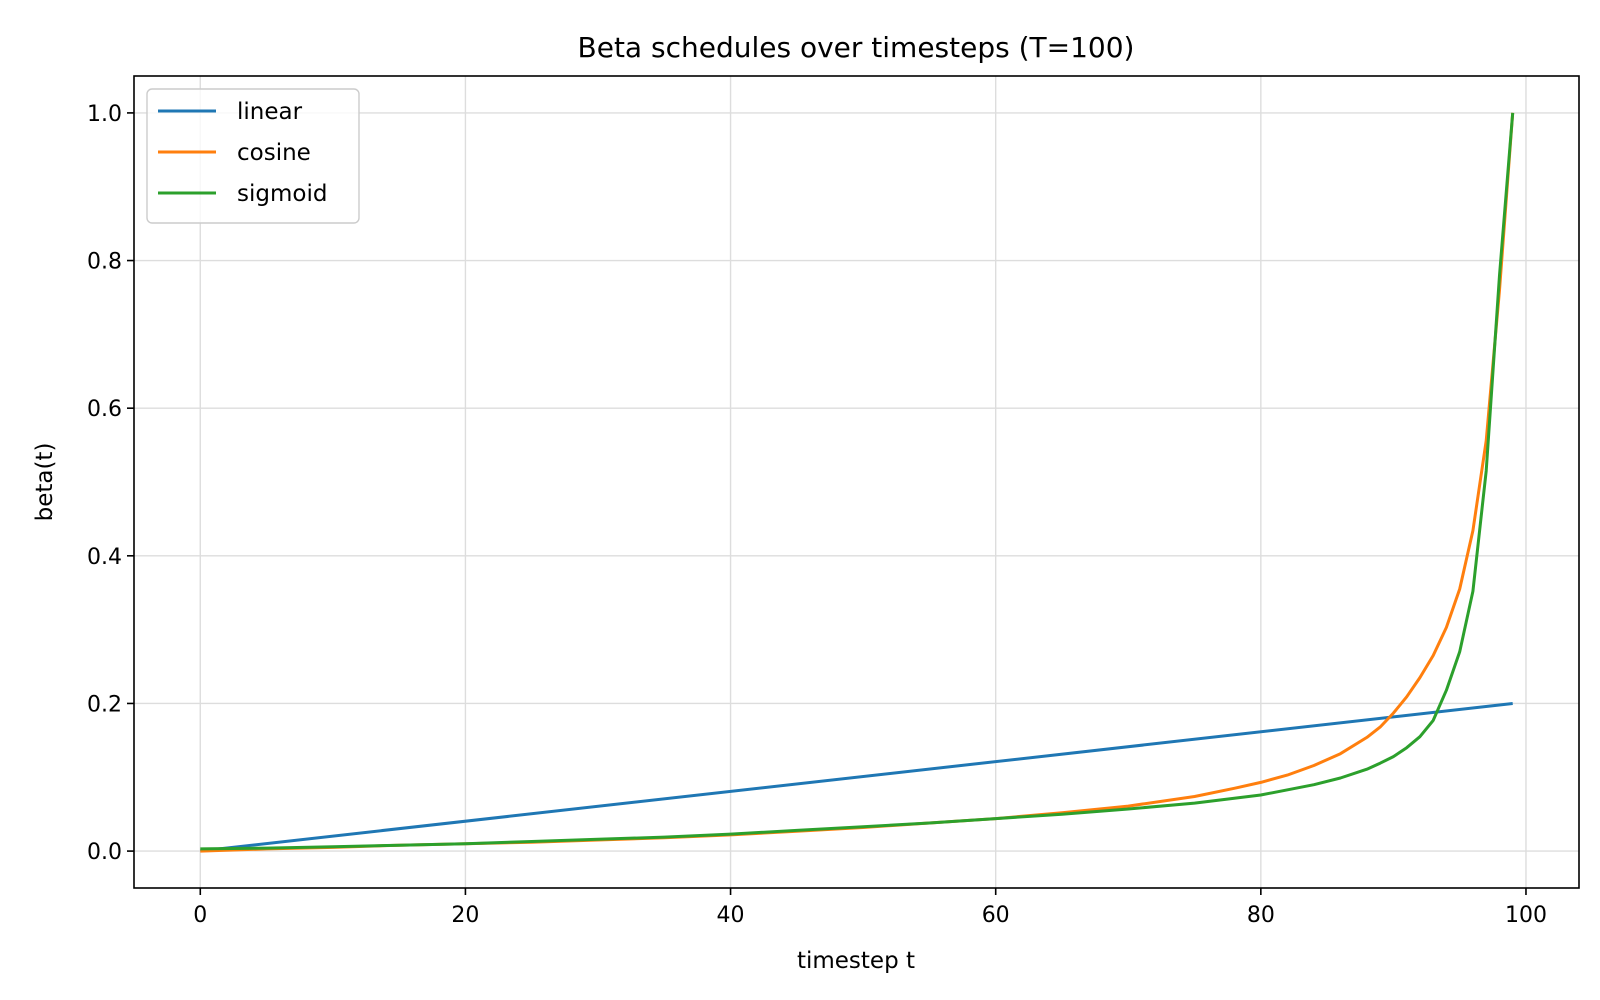 This screenshot has width=1600, height=1000. What do you see at coordinates (731, 915) in the screenshot?
I see `x-tick-label: 40` at bounding box center [731, 915].